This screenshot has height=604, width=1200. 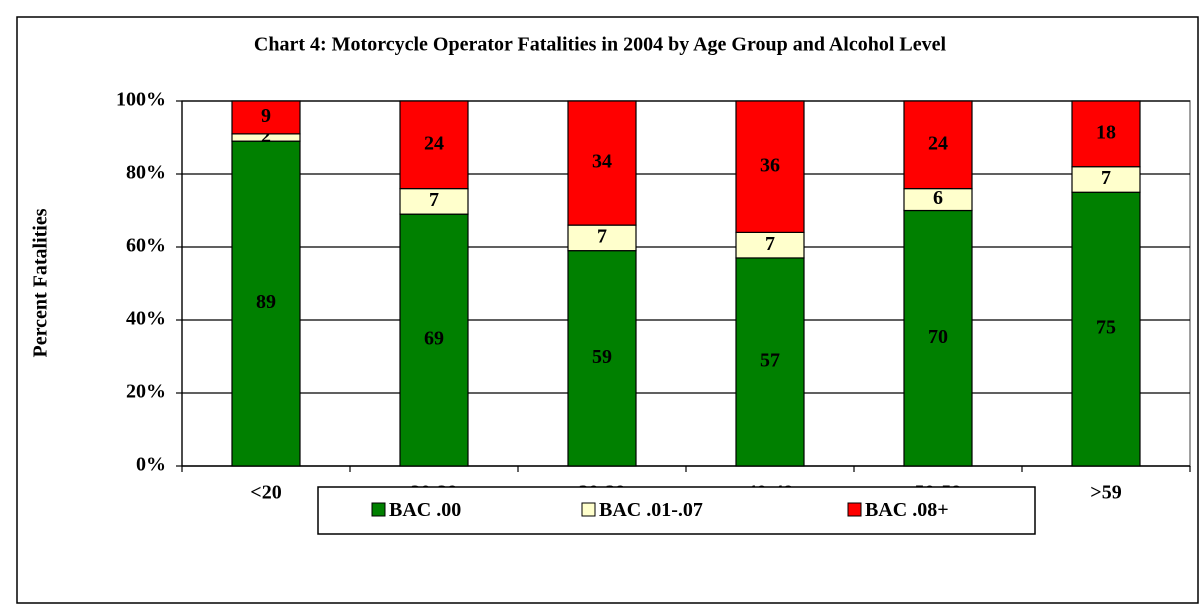 I want to click on legend-label: BAC .01-.07, so click(x=651, y=510).